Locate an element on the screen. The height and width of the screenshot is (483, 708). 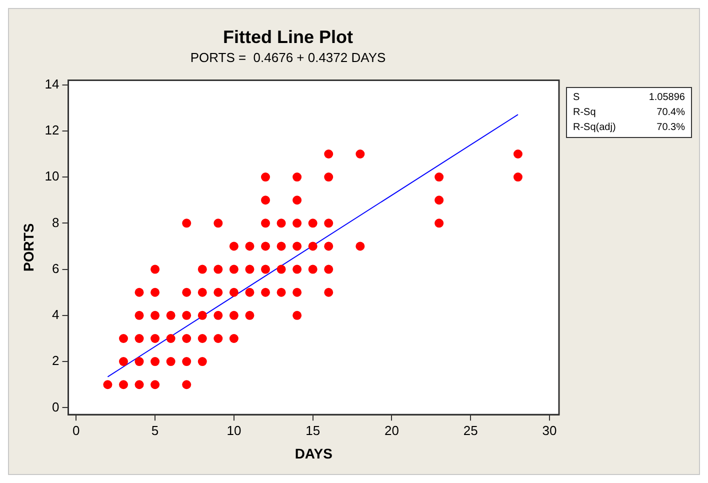
y-tick-label: 4 is located at coordinates (56, 314).